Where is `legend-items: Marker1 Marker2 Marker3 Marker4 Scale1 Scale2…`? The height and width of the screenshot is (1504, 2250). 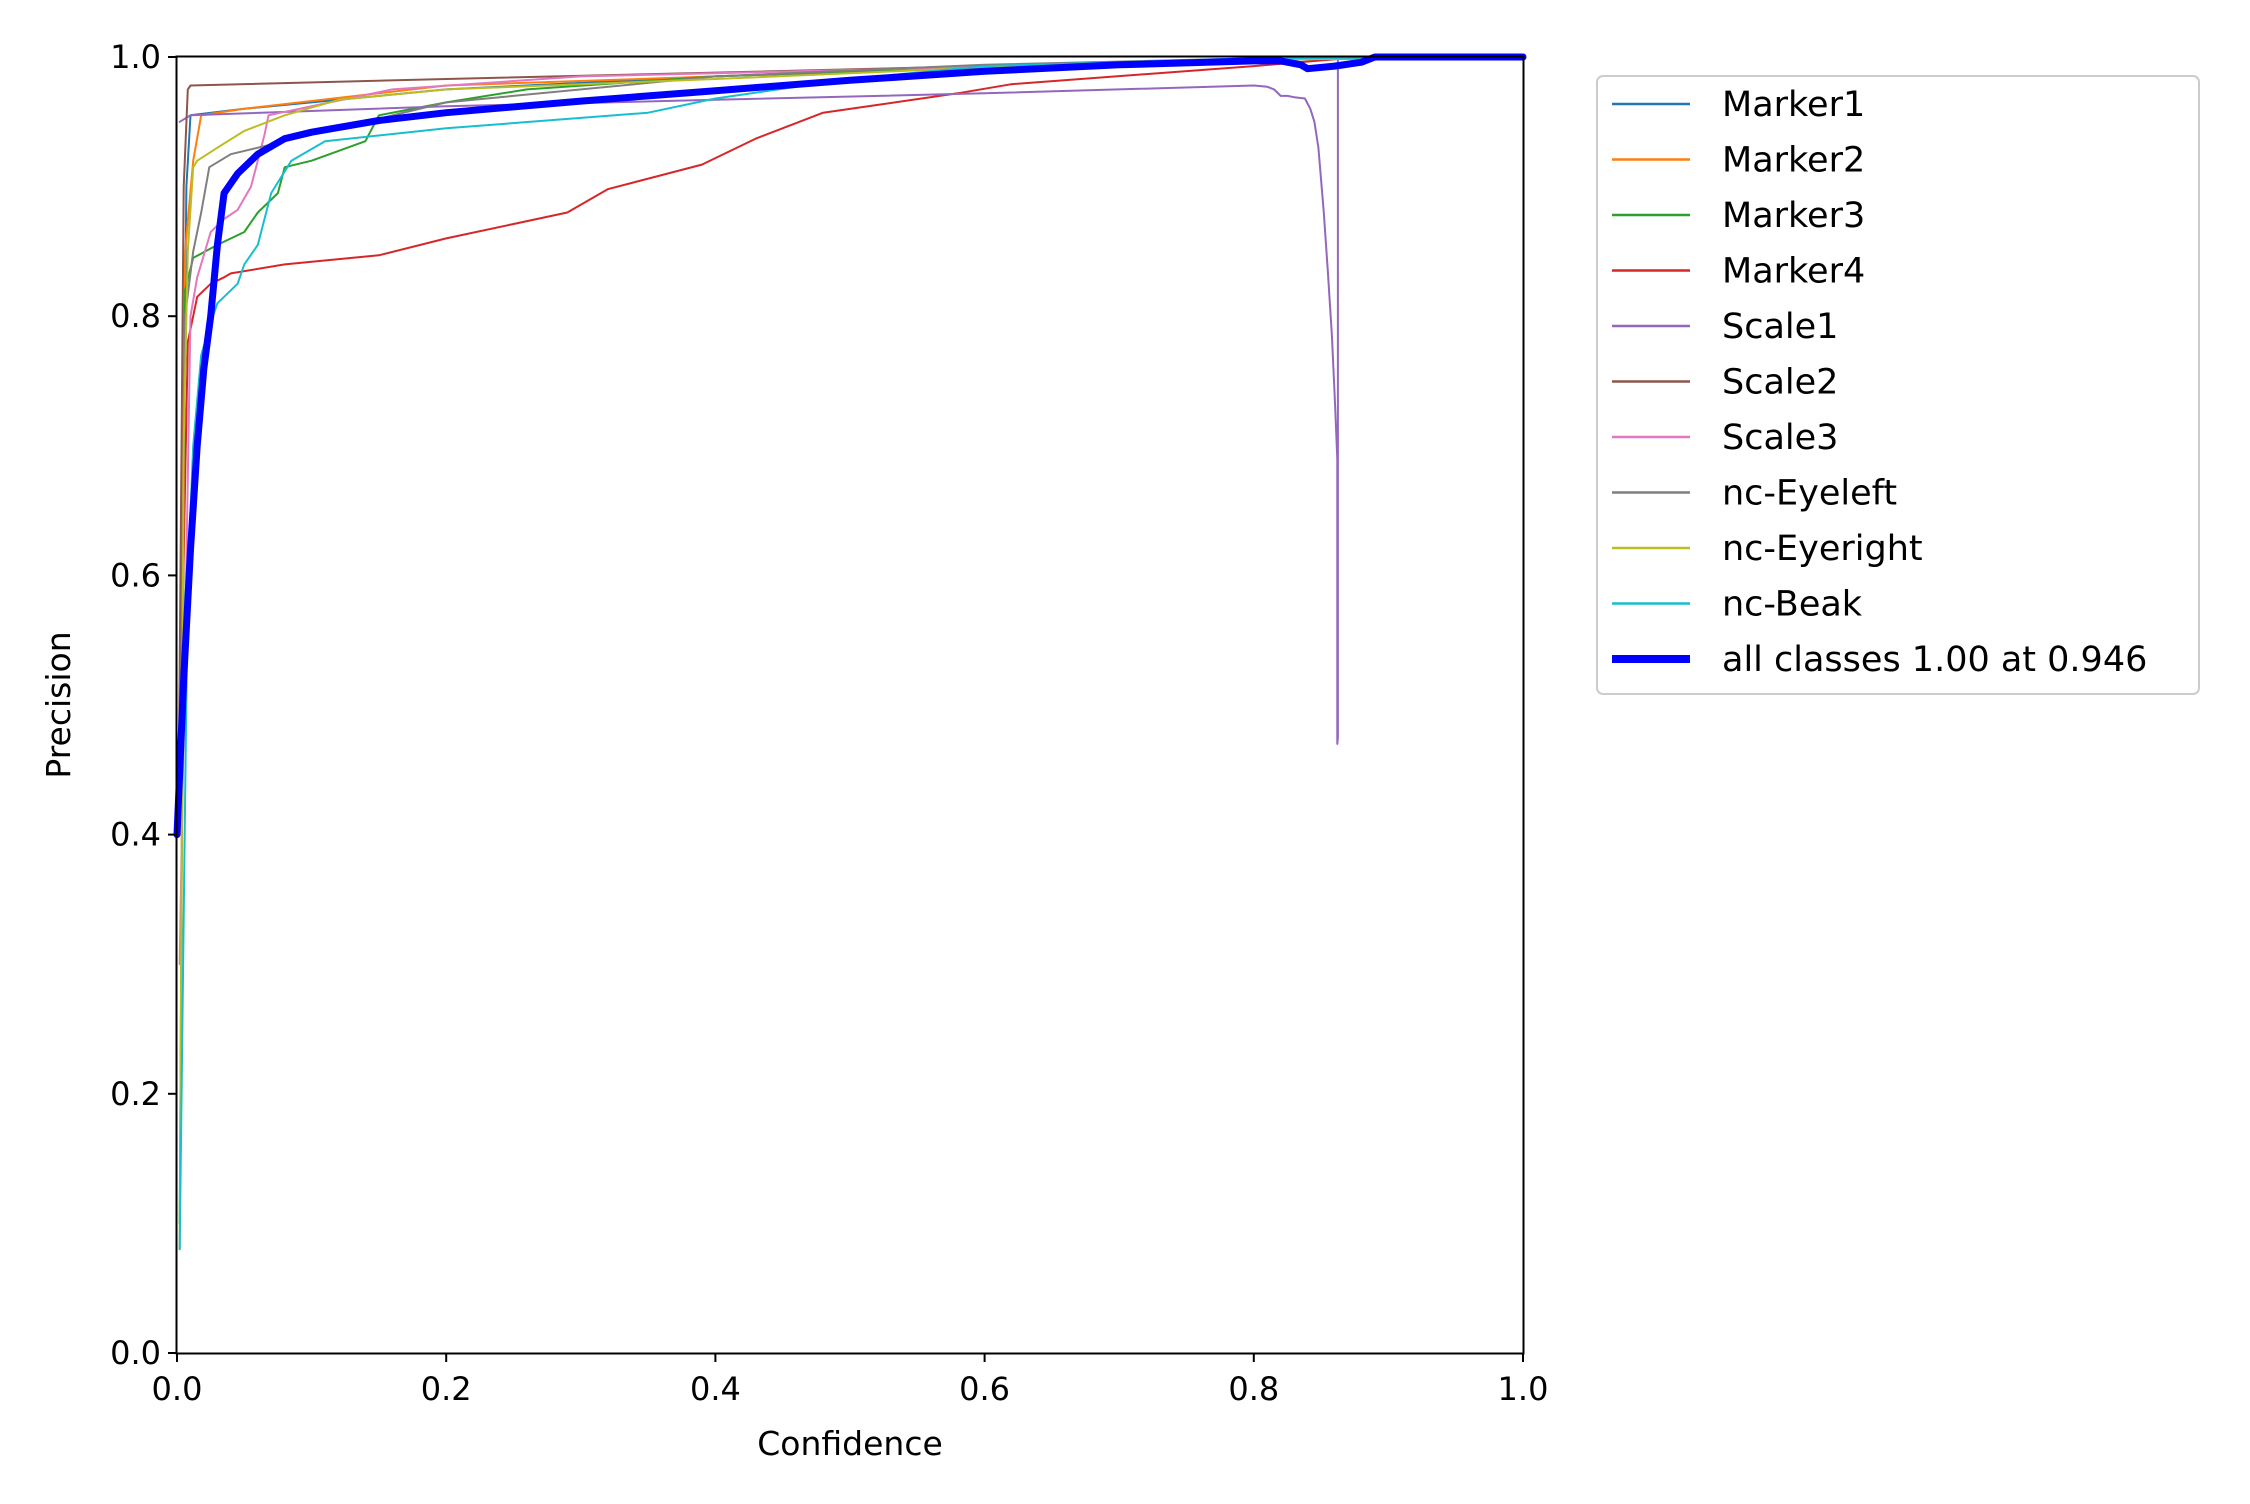
legend-items: Marker1 Marker2 Marker3 Marker4 Scale1 Scale2… is located at coordinates (1879, 382).